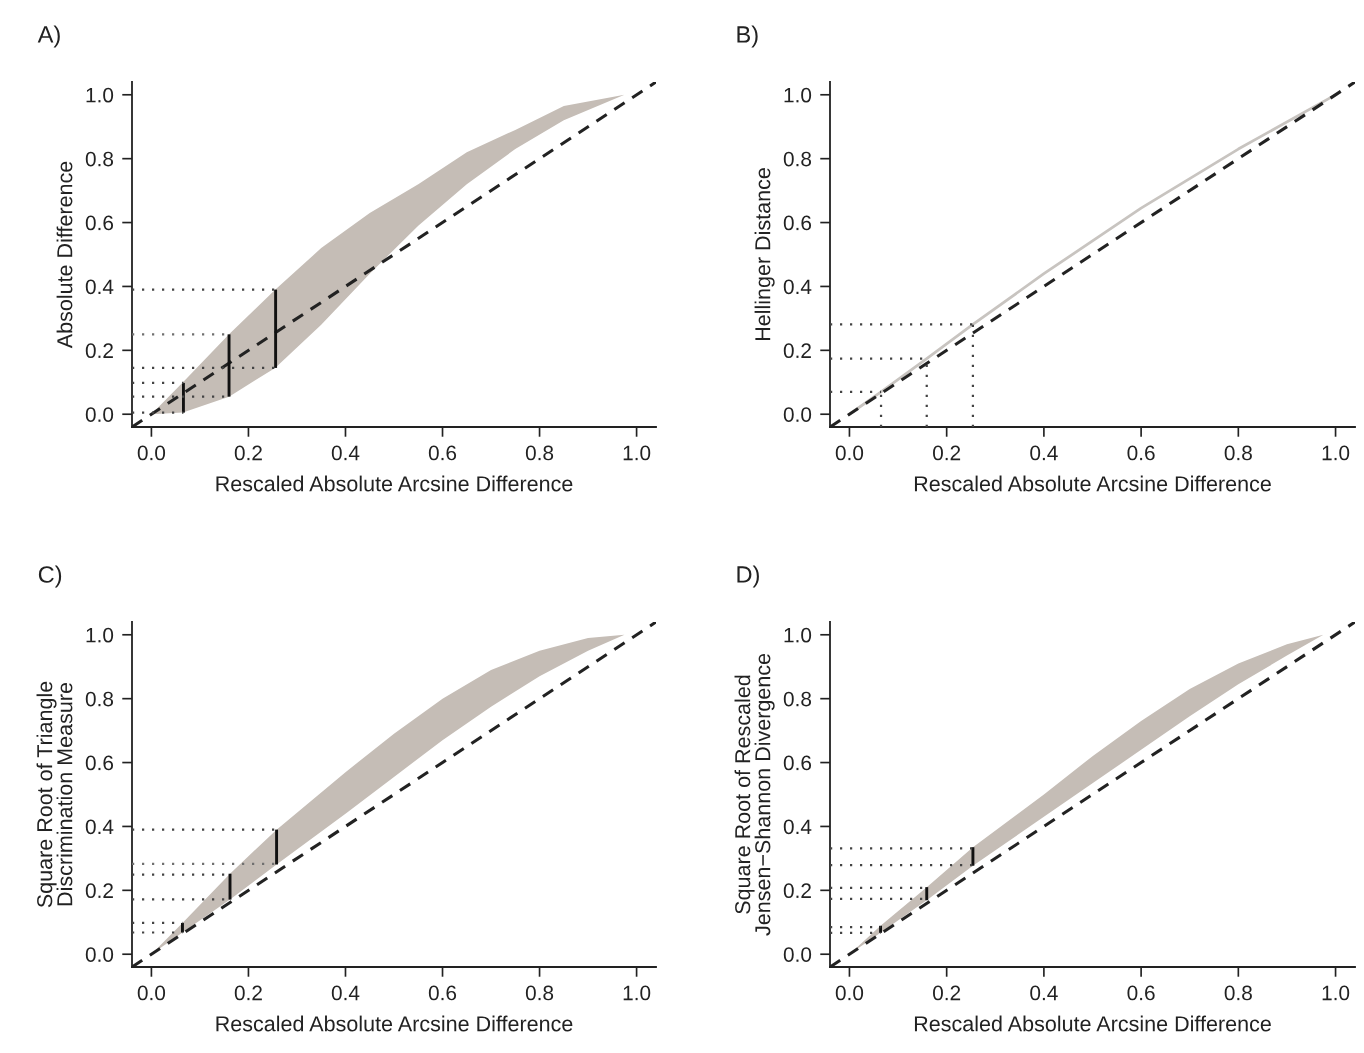 The image size is (1364, 1053). I want to click on y-axis-title: Absolute Difference, so click(64, 255).